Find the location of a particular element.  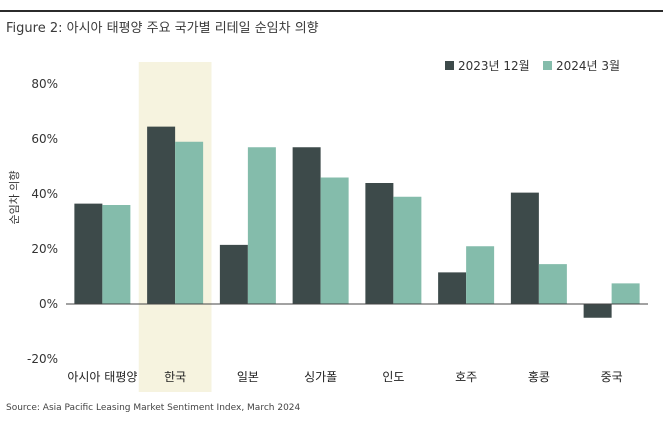

legend-label: 2024년 3월 is located at coordinates (588, 66).